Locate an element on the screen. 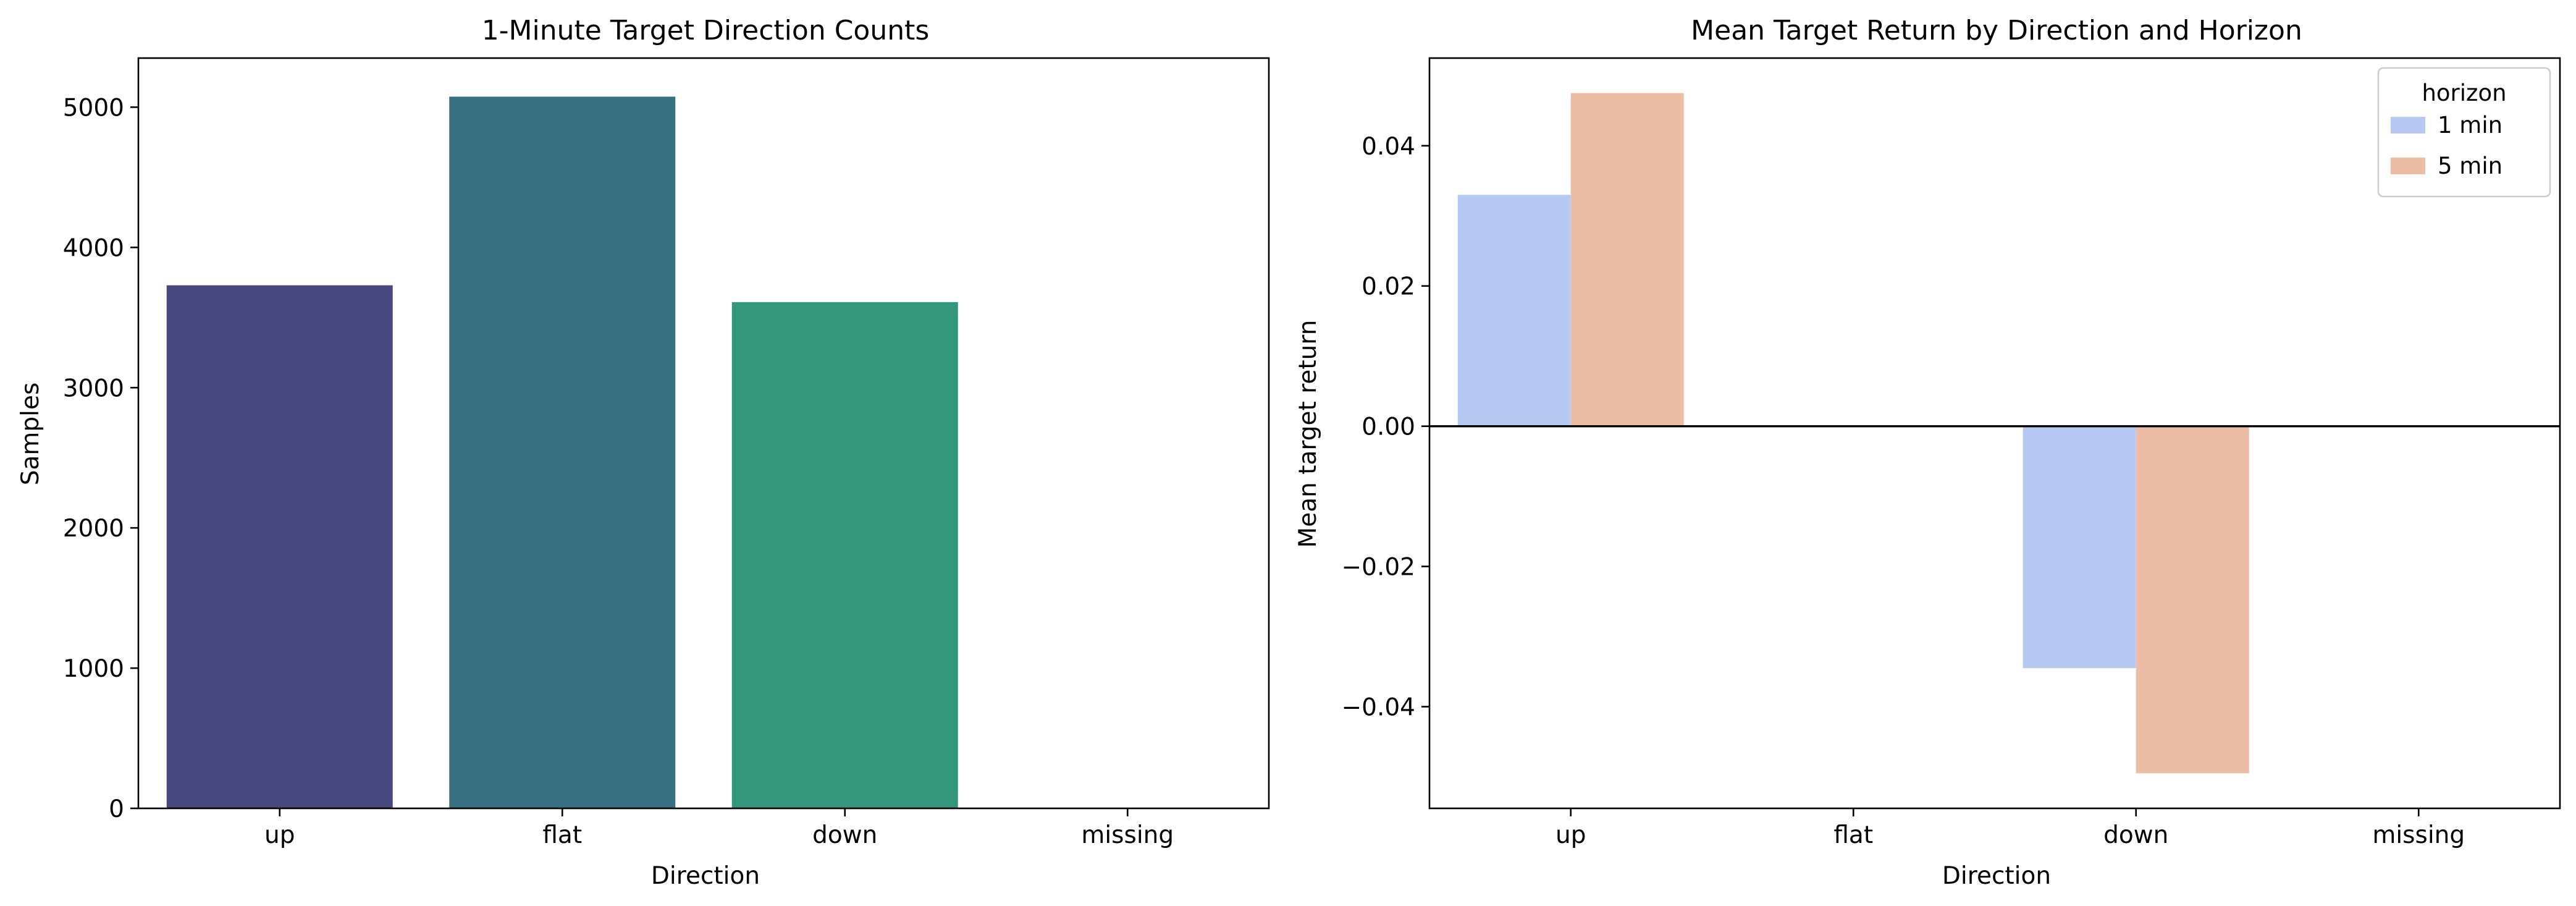 This screenshot has height=906, width=2576. y-tick-label: −0.04 is located at coordinates (1378, 707).